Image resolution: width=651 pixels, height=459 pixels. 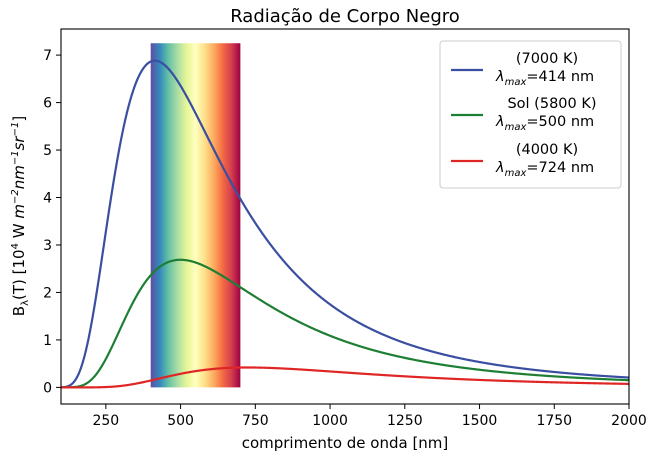 What do you see at coordinates (47, 56) in the screenshot?
I see `y-tick-label: 7` at bounding box center [47, 56].